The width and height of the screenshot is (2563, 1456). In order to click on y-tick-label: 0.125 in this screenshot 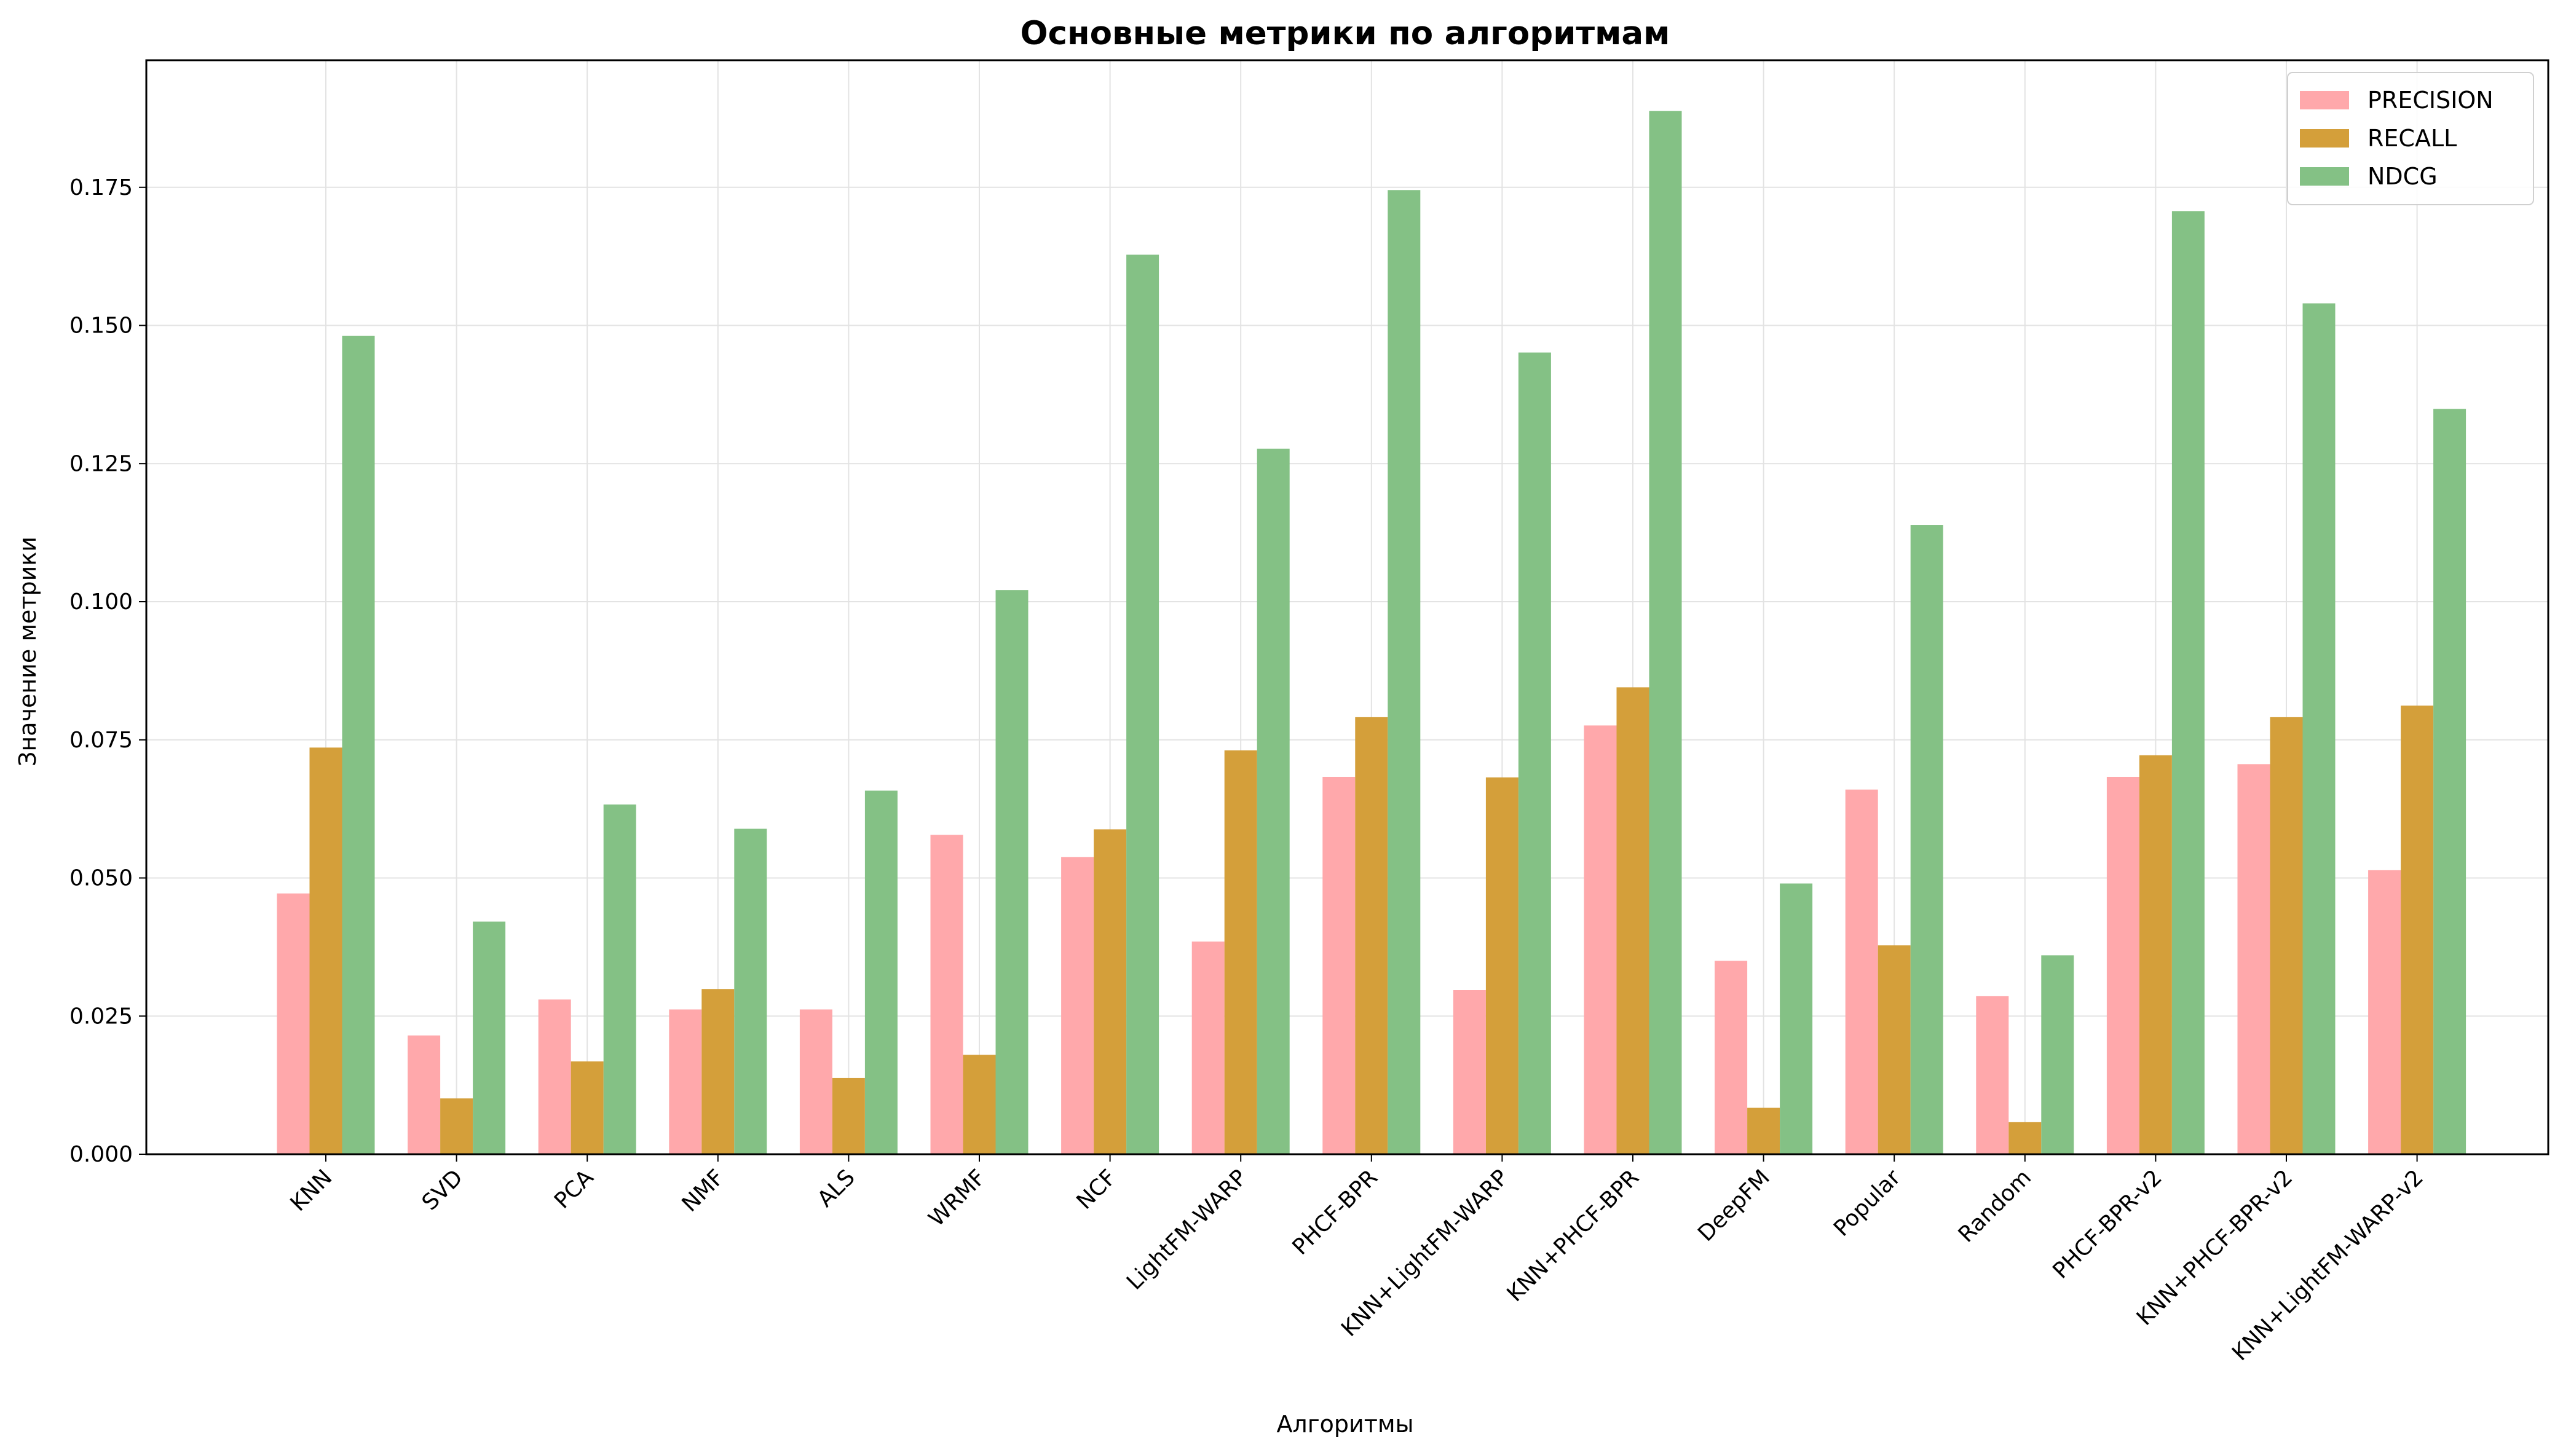, I will do `click(101, 463)`.